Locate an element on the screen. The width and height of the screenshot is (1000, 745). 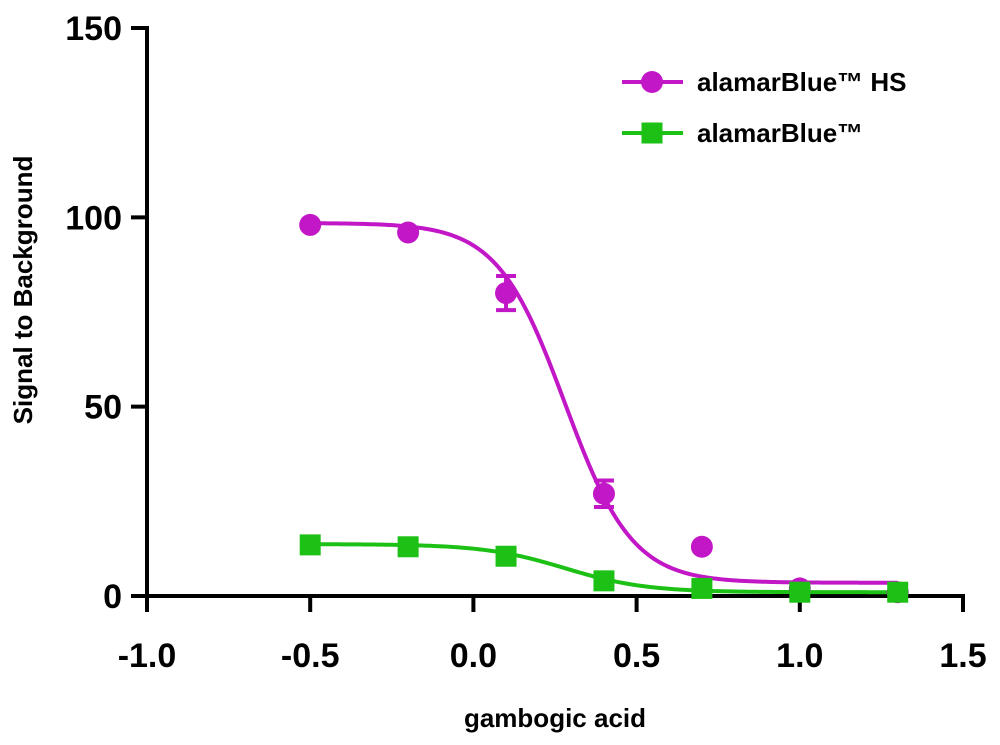
y-tick-label: 0 is located at coordinates (112, 597).